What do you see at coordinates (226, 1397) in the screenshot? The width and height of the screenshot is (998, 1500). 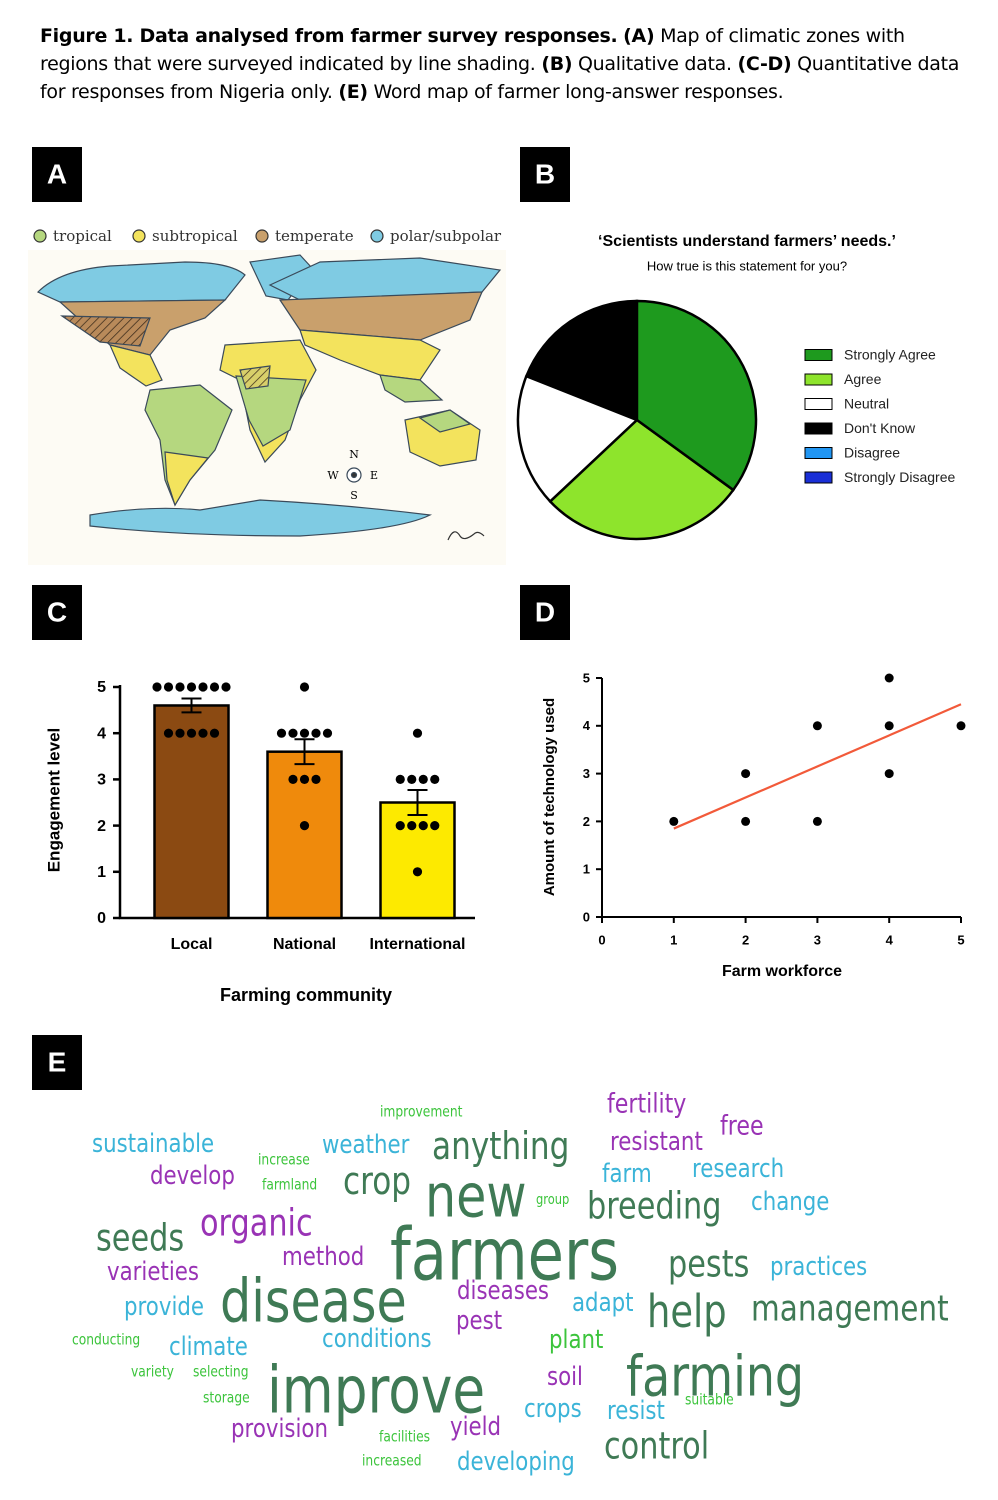 I see `word: storage` at bounding box center [226, 1397].